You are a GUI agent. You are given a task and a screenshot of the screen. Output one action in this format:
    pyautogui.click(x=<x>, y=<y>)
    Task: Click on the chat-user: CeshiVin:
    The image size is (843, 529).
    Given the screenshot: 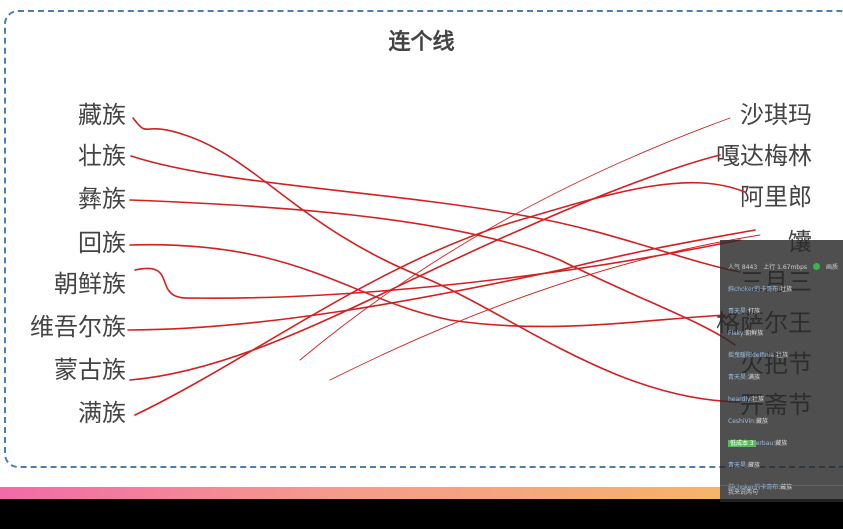 What is the action you would take?
    pyautogui.click(x=742, y=421)
    